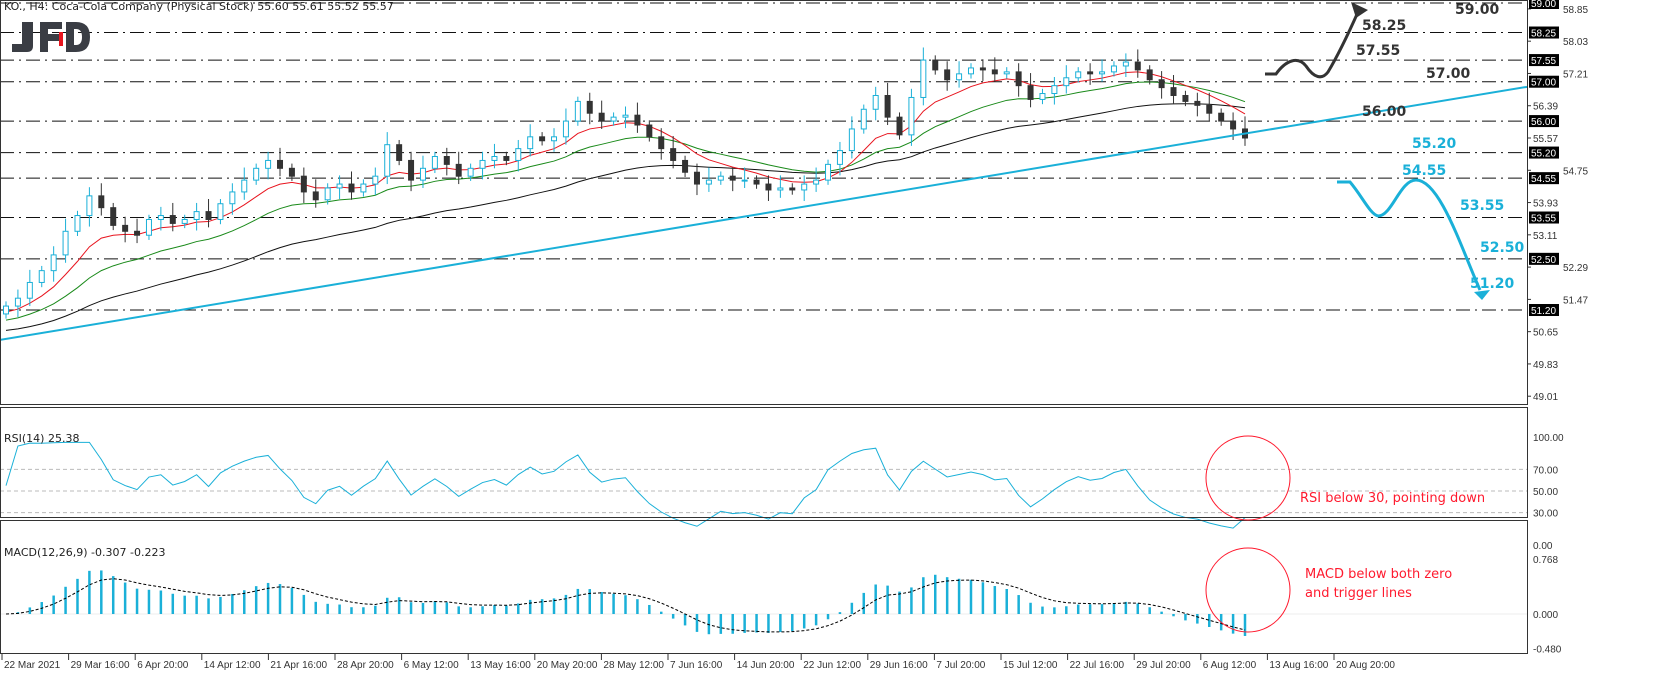 Image resolution: width=1670 pixels, height=678 pixels. I want to click on y-tick-label: 53.93, so click(1545, 204).